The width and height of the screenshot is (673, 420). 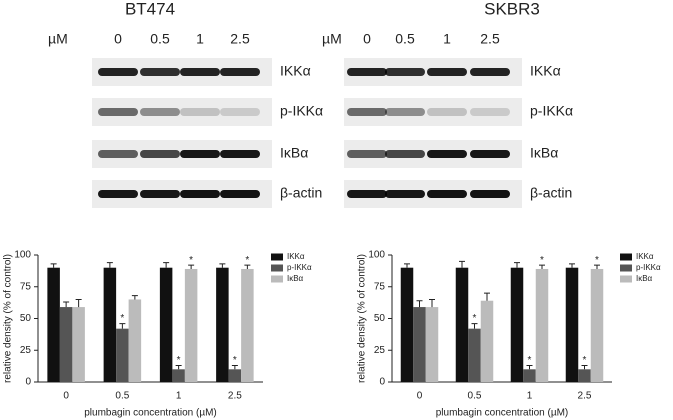 What do you see at coordinates (295, 71) in the screenshot?
I see `protein-label: IKKα` at bounding box center [295, 71].